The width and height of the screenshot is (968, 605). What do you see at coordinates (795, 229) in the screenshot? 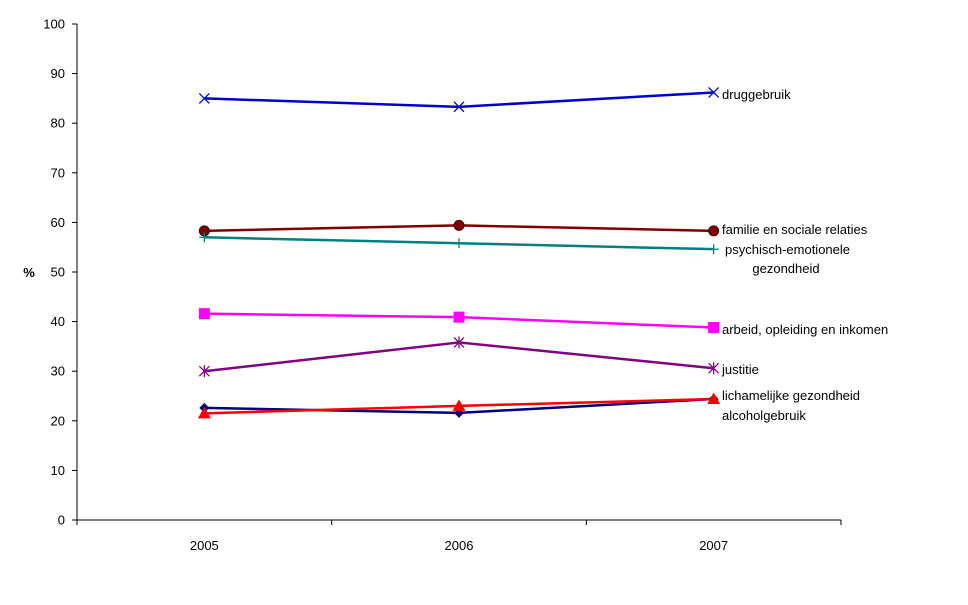
I see `series-label: familie en sociale relaties` at bounding box center [795, 229].